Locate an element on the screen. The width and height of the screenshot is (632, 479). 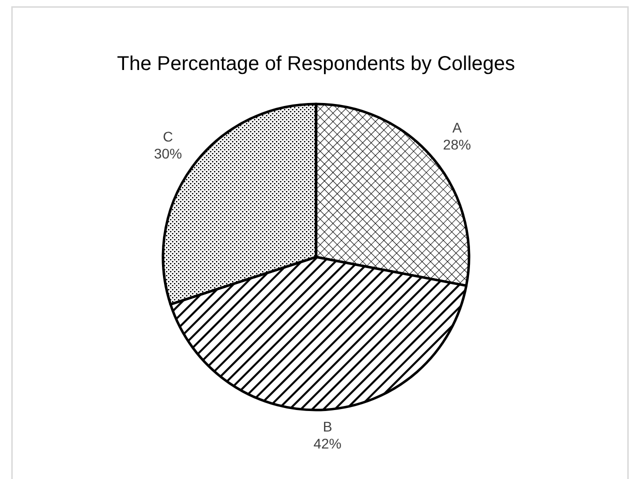
slice-label: B is located at coordinates (327, 426).